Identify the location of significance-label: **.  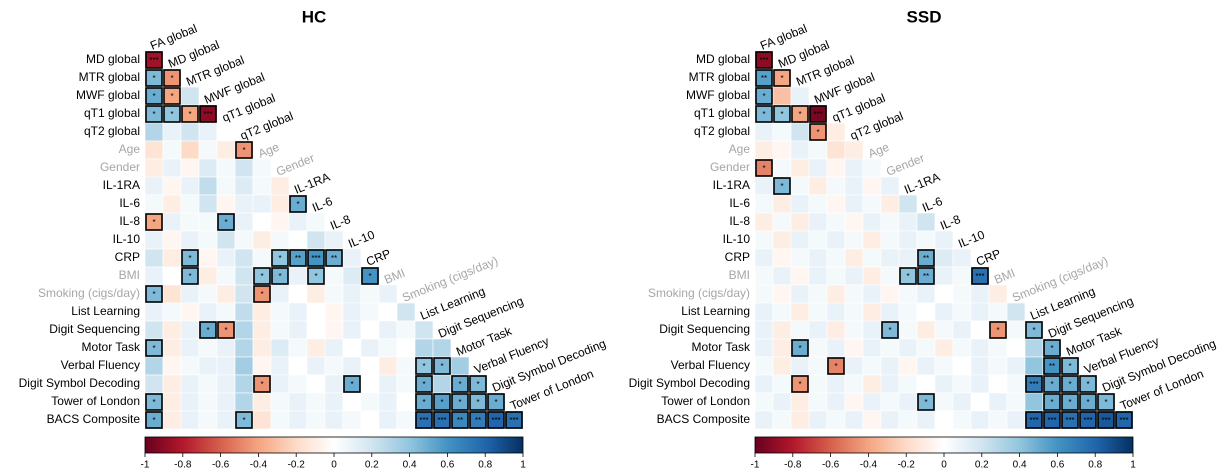
(334, 258).